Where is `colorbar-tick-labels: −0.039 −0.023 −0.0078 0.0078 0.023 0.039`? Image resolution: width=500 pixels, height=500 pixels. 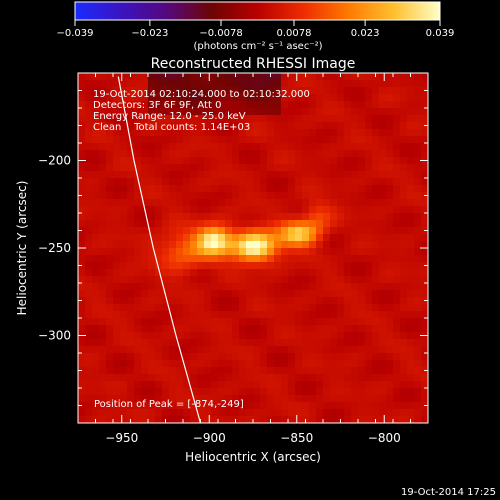
colorbar-tick-labels: −0.039 −0.023 −0.0078 0.0078 0.023 0.039 is located at coordinates (255, 33).